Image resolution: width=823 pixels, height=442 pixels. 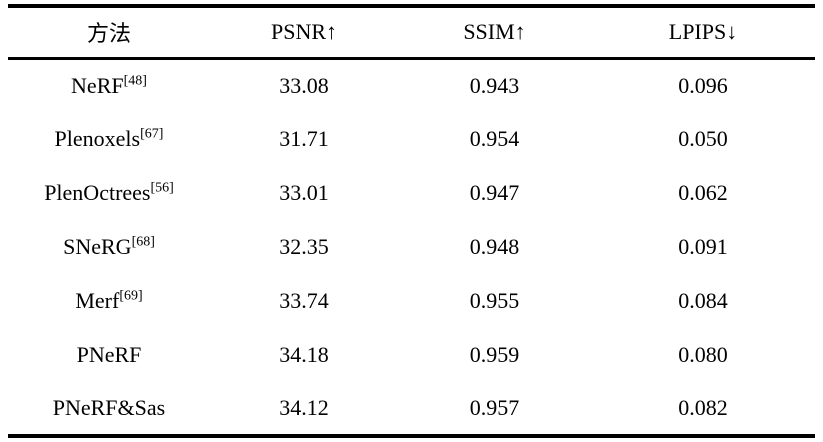 I want to click on table-row: PlenOctrees[56] 33.01 0.947 0.062, so click(x=411, y=193).